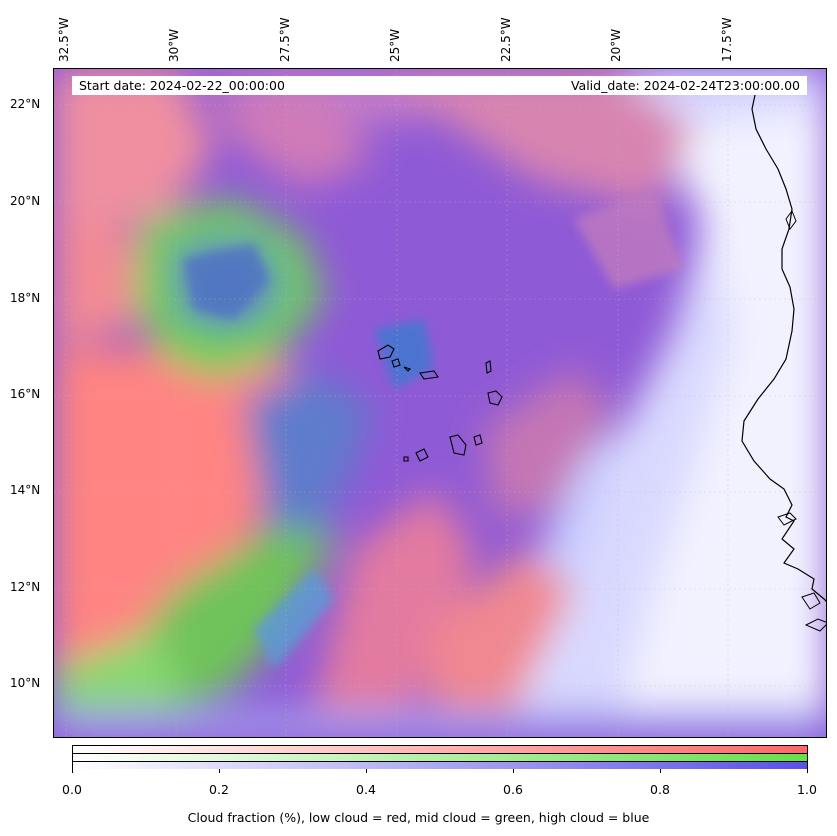 The height and width of the screenshot is (836, 837). I want to click on colorbar-mid-cloud, so click(440, 758).